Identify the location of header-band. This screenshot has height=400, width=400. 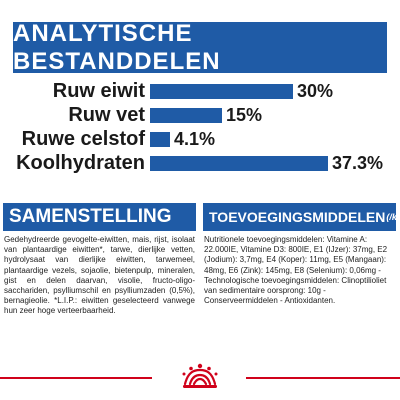
(200, 47).